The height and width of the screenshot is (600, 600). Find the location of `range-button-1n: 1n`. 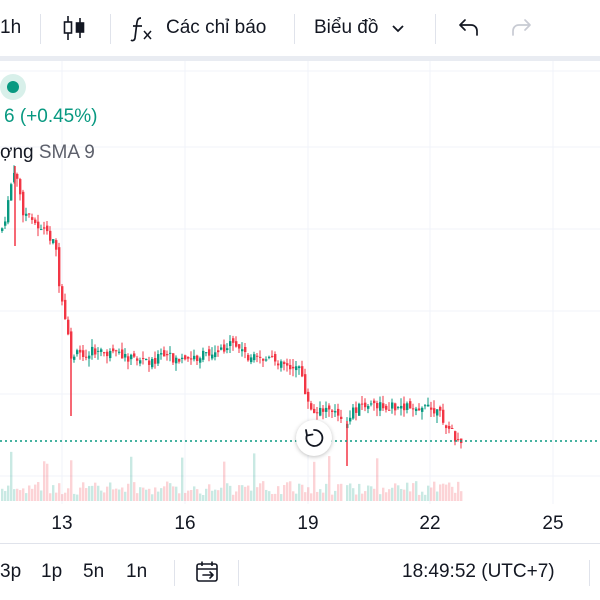

range-button-1n: 1n is located at coordinates (136, 572).